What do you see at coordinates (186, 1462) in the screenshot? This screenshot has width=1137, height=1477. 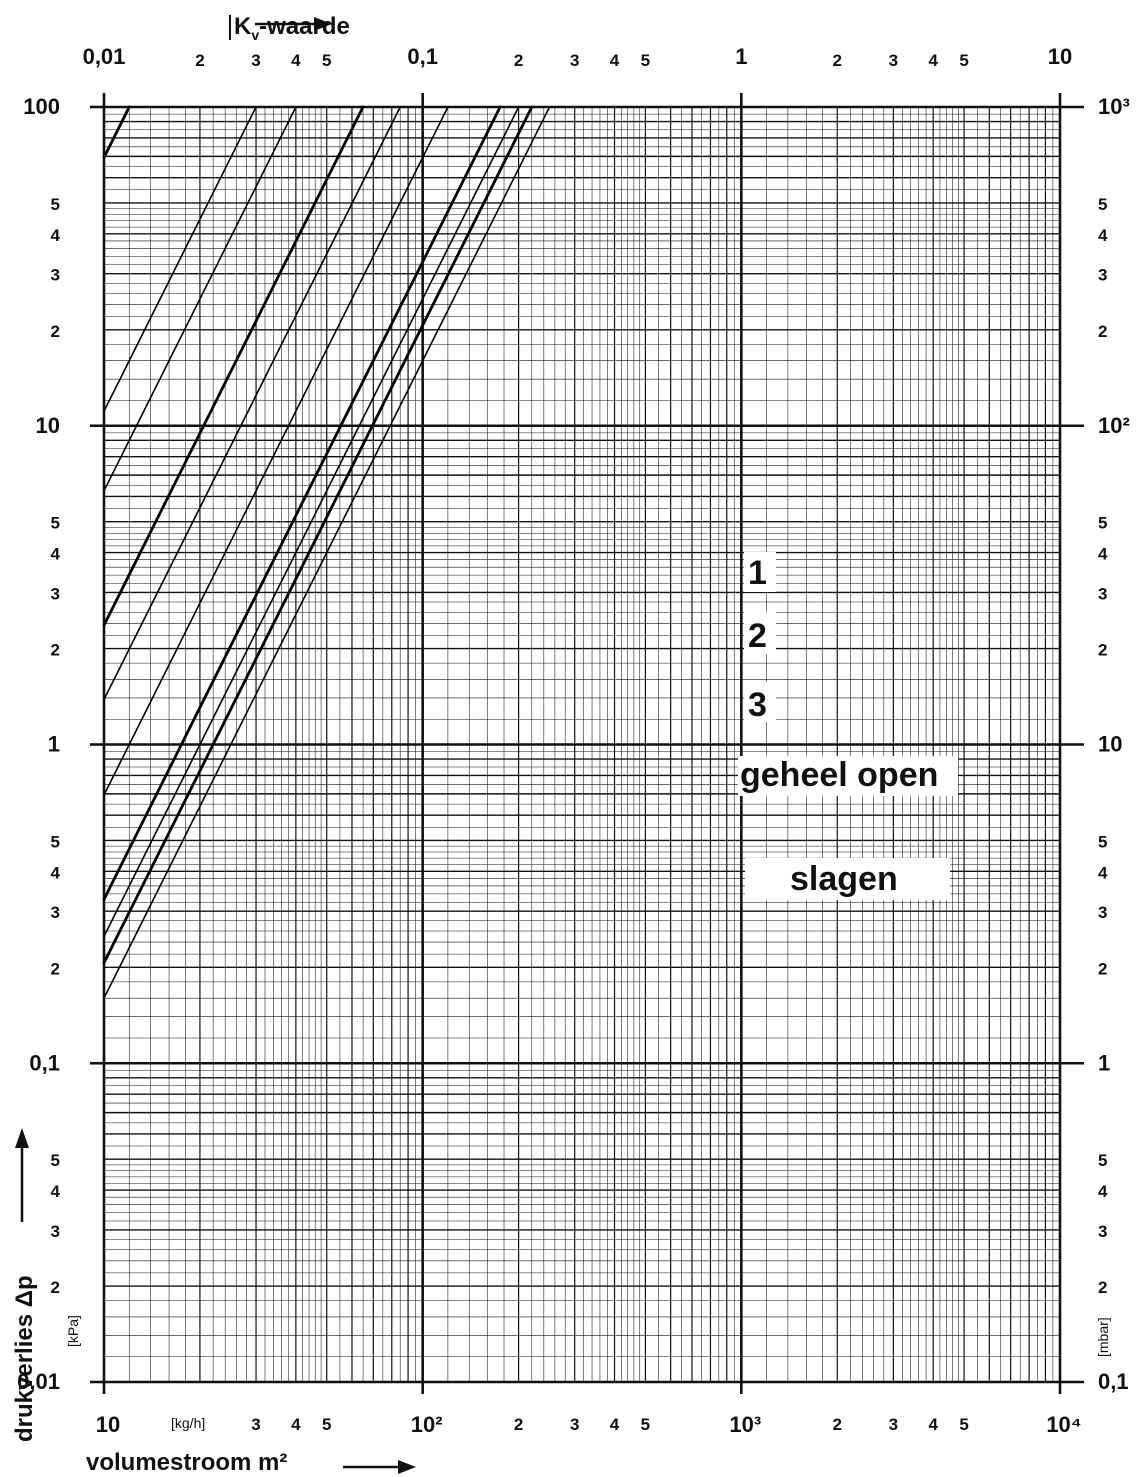 I see `flow-axis-title: volumestroom m²` at bounding box center [186, 1462].